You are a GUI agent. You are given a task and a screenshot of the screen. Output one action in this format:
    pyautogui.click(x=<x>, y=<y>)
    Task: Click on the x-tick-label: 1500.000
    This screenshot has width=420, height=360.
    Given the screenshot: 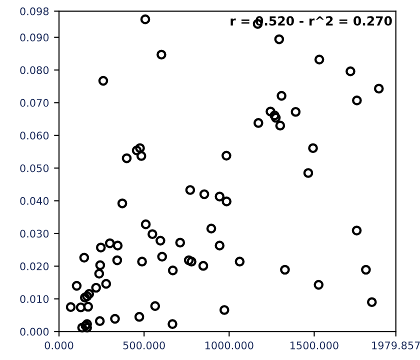 What is the action you would take?
    pyautogui.click(x=314, y=345)
    